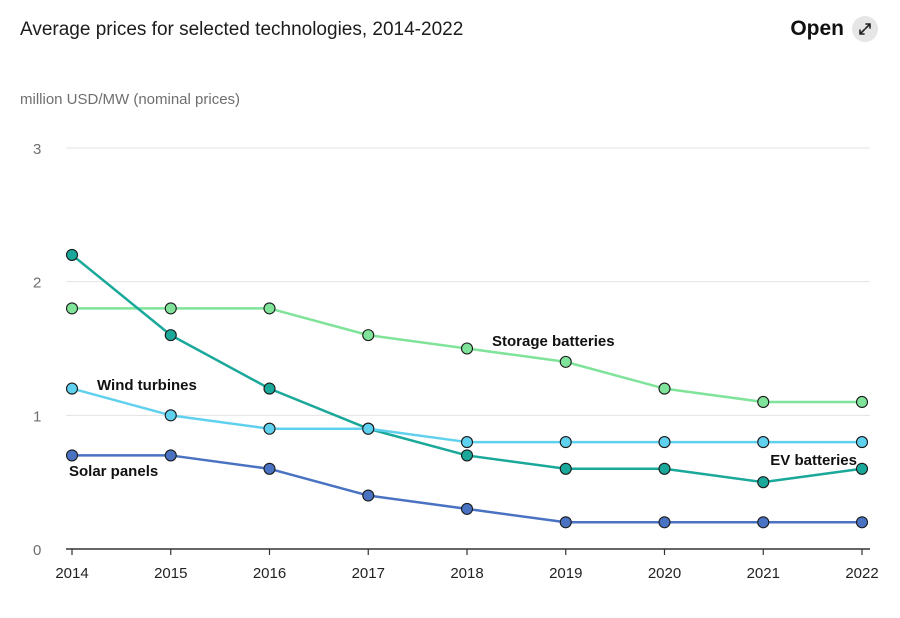 The height and width of the screenshot is (618, 900). I want to click on x-tick-label-2016: 2016, so click(269, 573).